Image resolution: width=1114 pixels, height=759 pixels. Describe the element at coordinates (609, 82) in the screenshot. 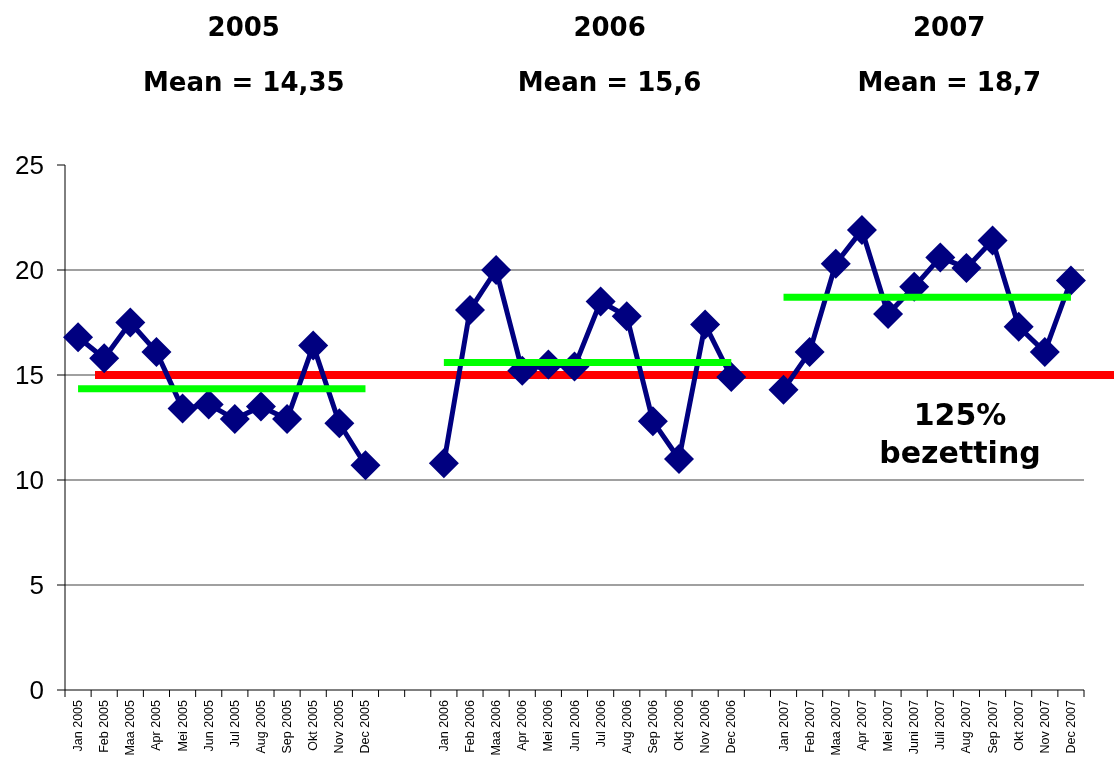

I see `text: Mean = 15,6` at that location.